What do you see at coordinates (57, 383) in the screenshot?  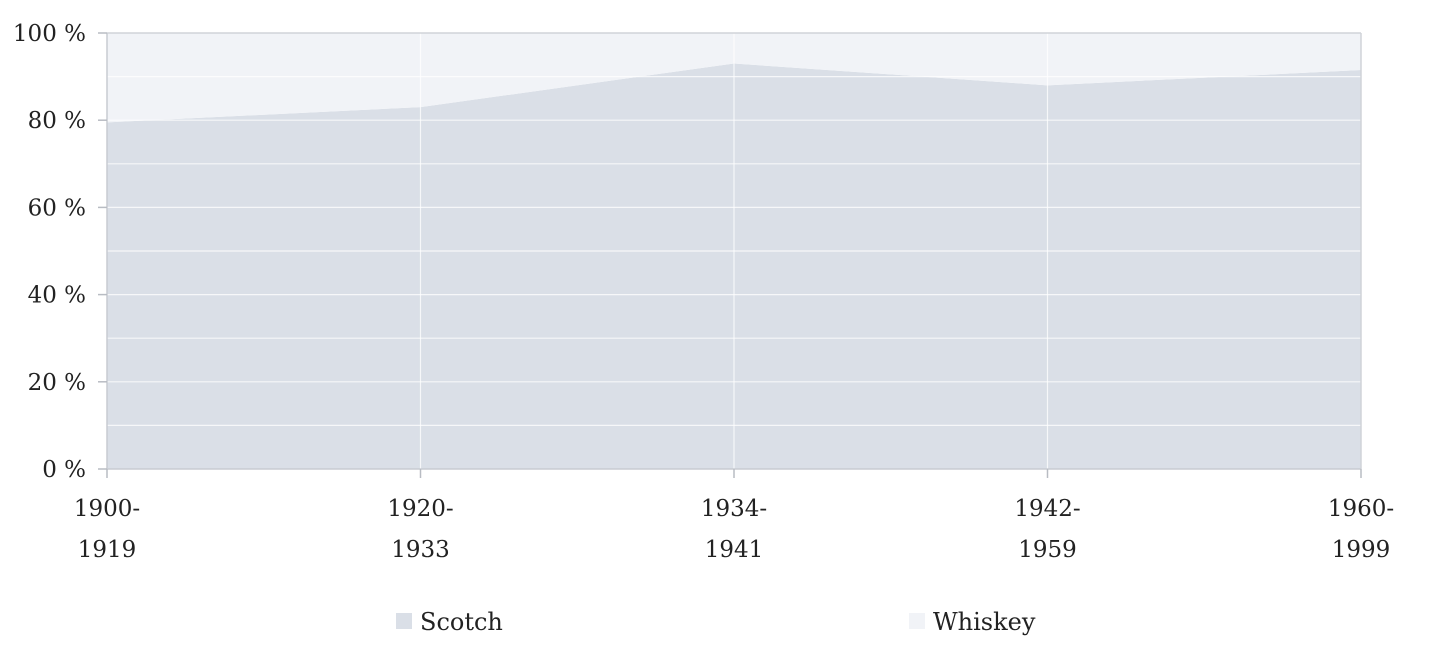 I see `y-tick-label: 20 %` at bounding box center [57, 383].